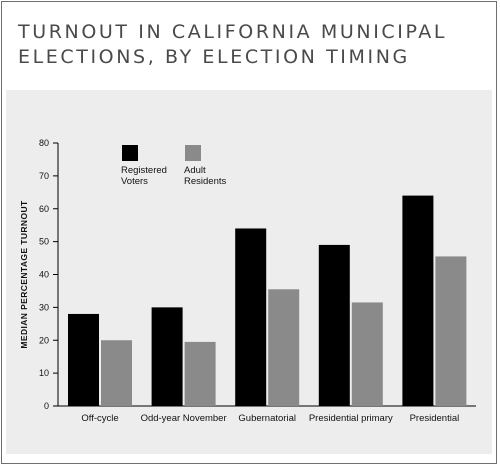  I want to click on x-category-label: Presidential primary, so click(351, 418).